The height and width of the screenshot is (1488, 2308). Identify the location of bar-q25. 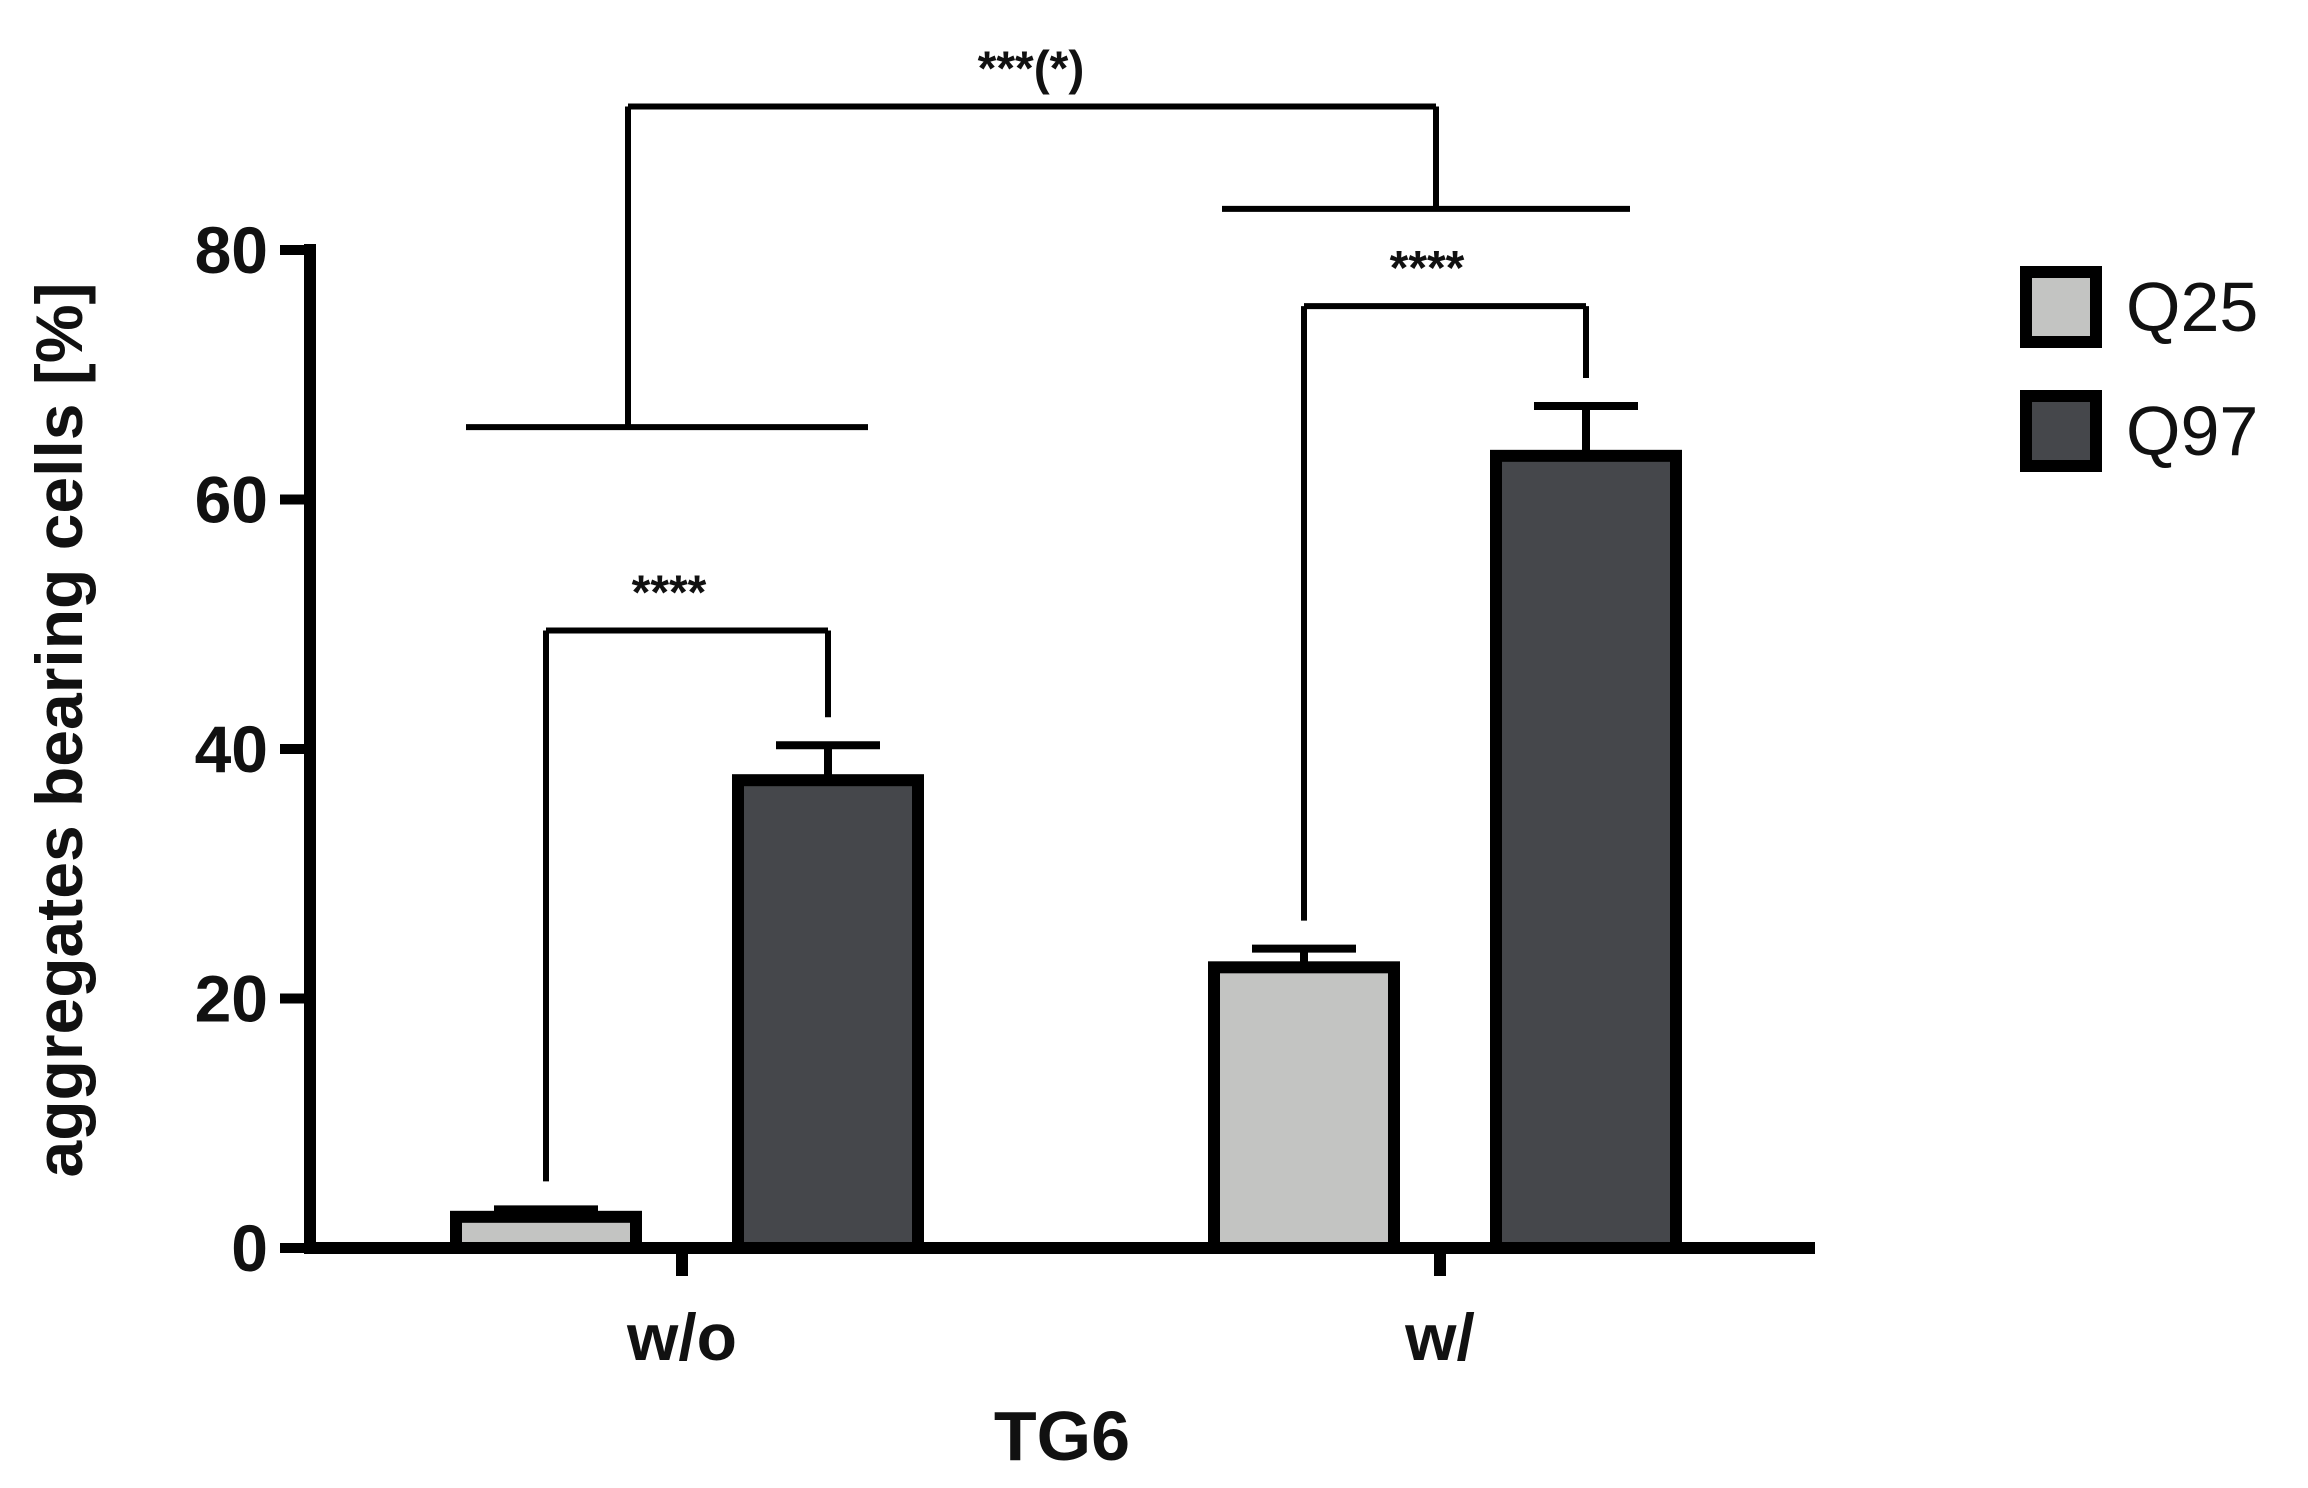
(1304, 1107).